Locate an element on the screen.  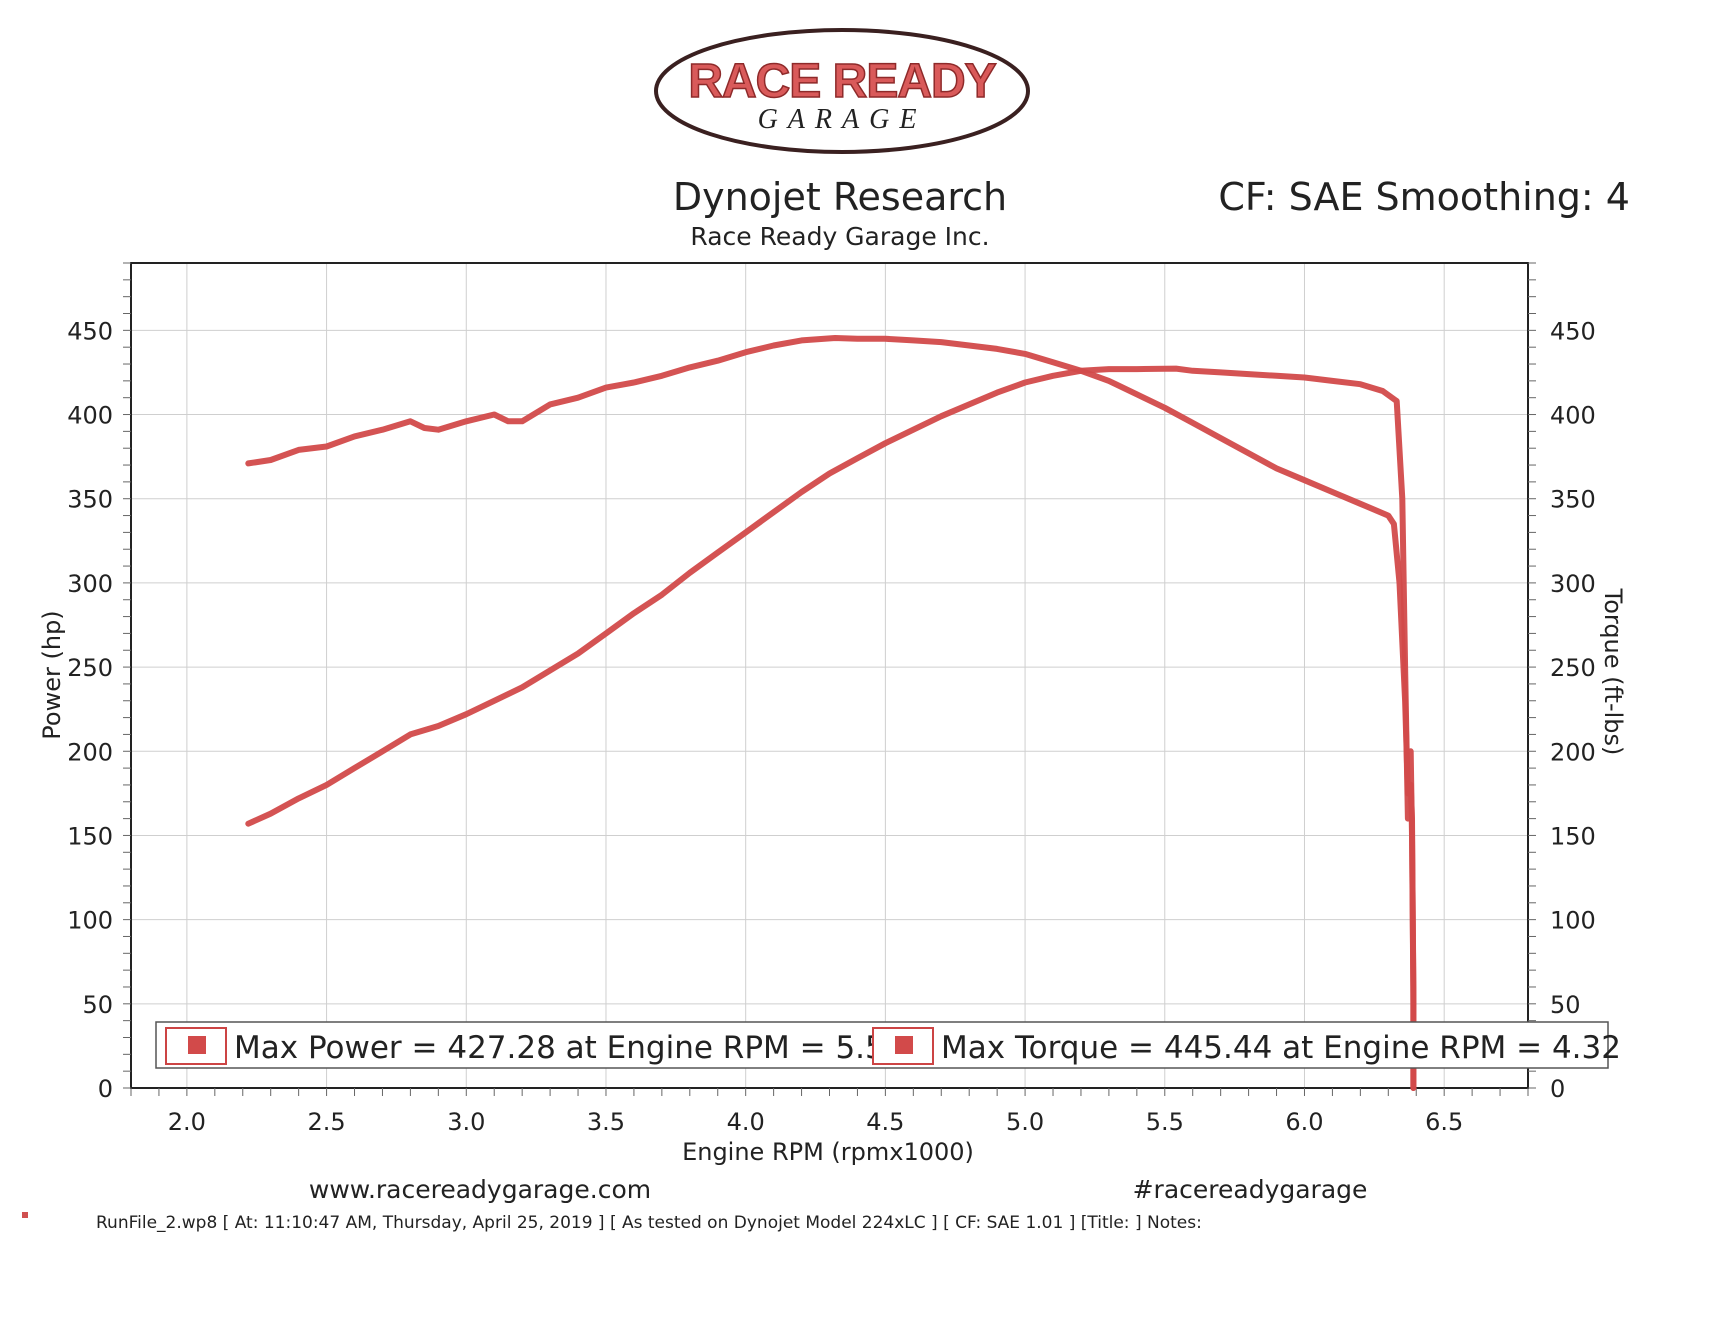
y-right-axis-title: Torque (ft-lbs) is located at coordinates (1613, 672).